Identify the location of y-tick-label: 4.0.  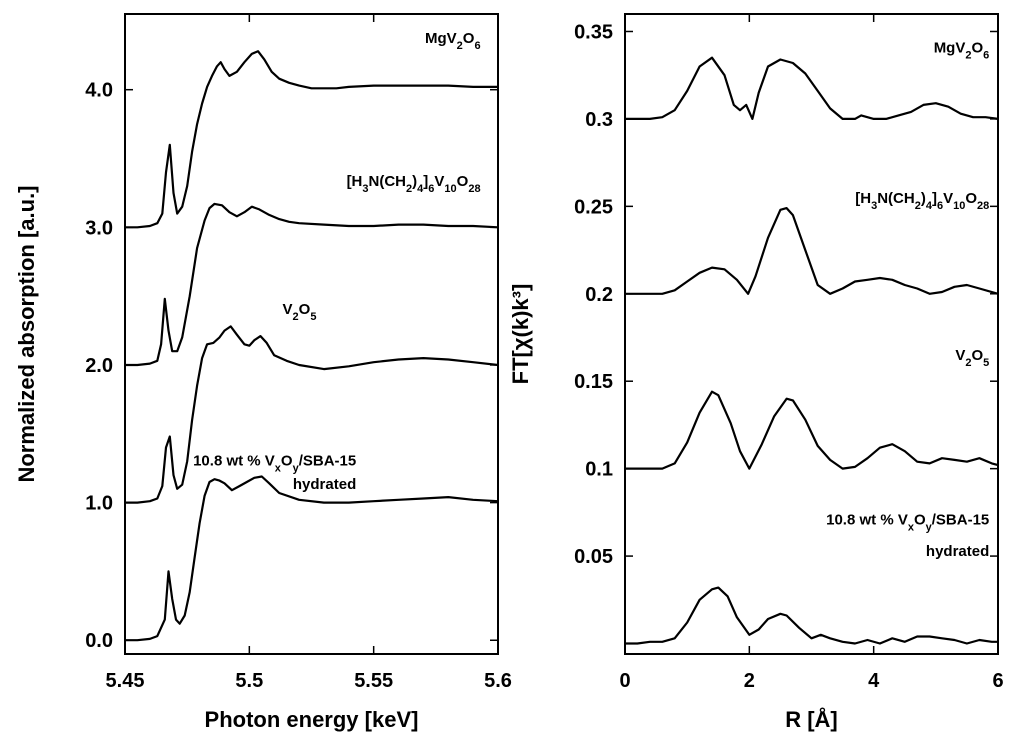
(99, 91).